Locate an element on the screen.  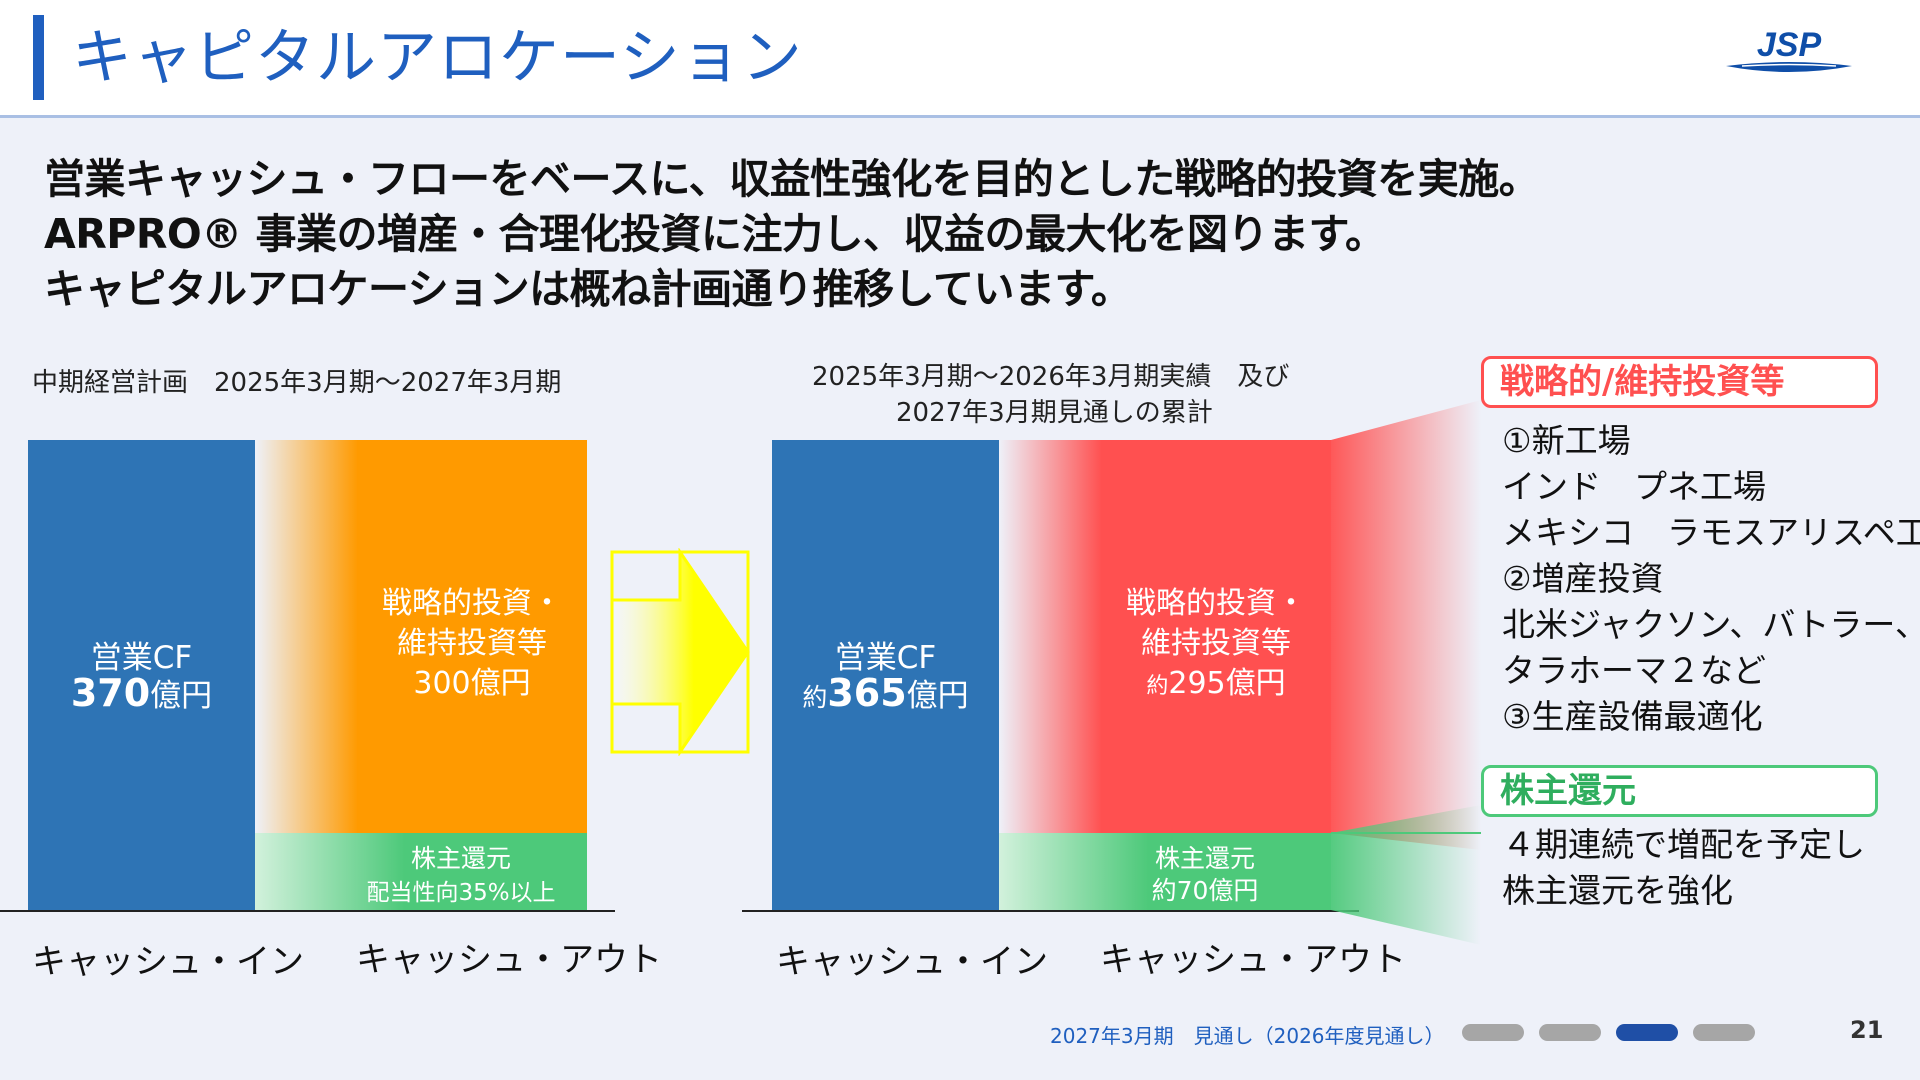
result-cash-in-label: 営業CF is located at coordinates (885, 658).